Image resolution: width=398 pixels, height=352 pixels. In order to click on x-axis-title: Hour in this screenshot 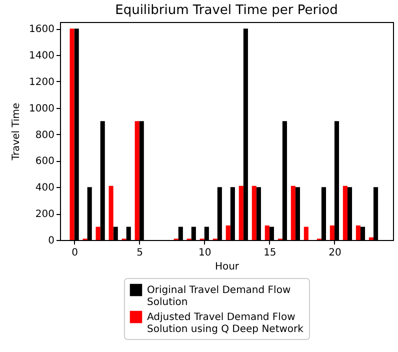, I will do `click(227, 267)`.